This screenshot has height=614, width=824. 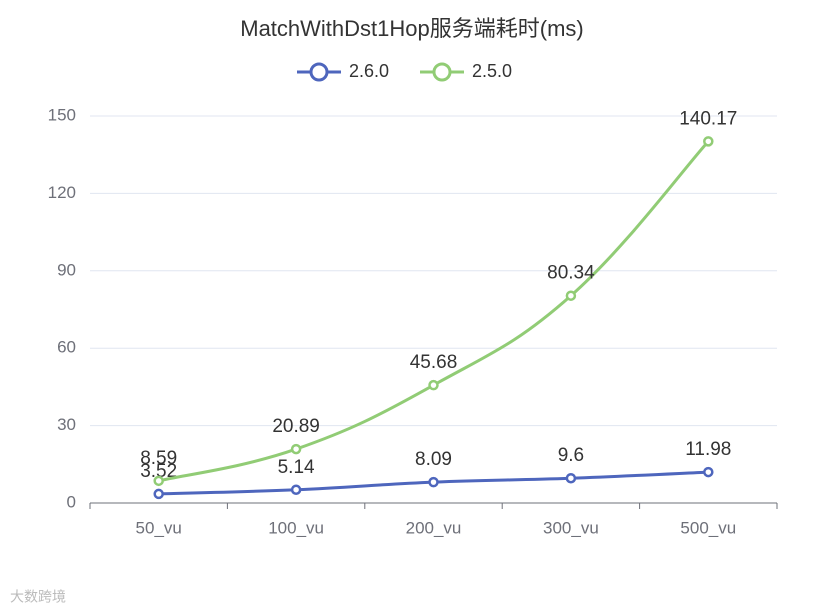 I want to click on watermark: 大数跨境, so click(x=38, y=597).